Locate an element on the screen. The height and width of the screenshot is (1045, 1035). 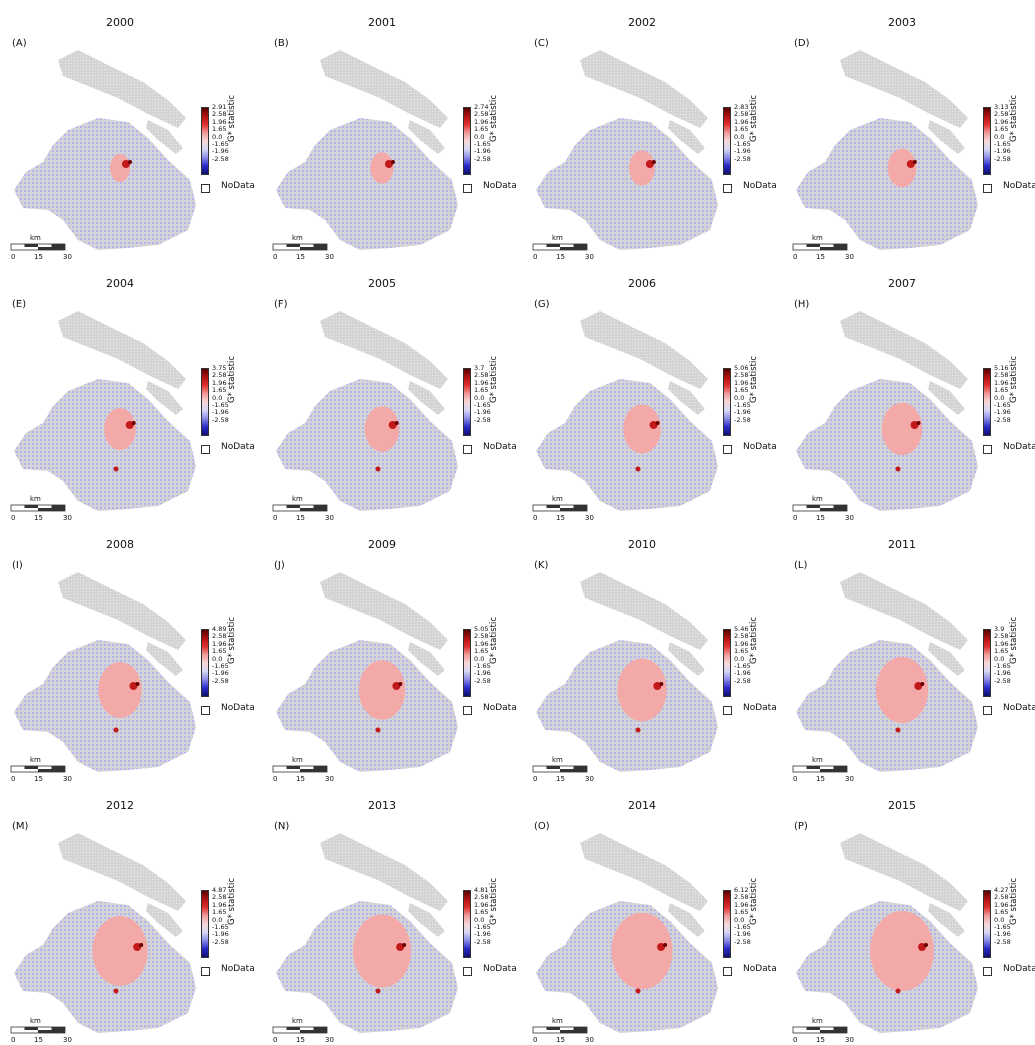
colorbar-ticks: 4.81 2.58 1.96 1.65 0.0 -1.65 -1.96 -2.58 is located at coordinates (482, 916).